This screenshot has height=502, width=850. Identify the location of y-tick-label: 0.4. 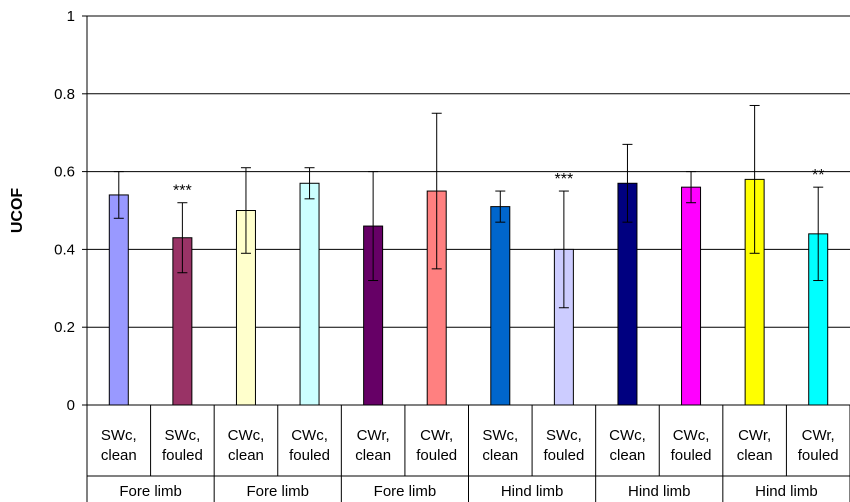
(64, 249).